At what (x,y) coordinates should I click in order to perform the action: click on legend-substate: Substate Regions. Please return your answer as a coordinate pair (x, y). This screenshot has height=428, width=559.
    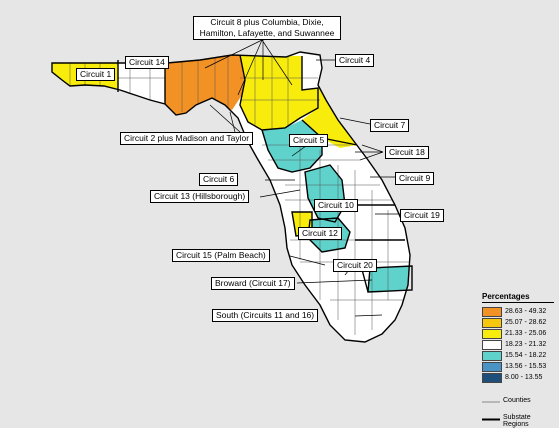
    Looking at the image, I should click on (518, 421).